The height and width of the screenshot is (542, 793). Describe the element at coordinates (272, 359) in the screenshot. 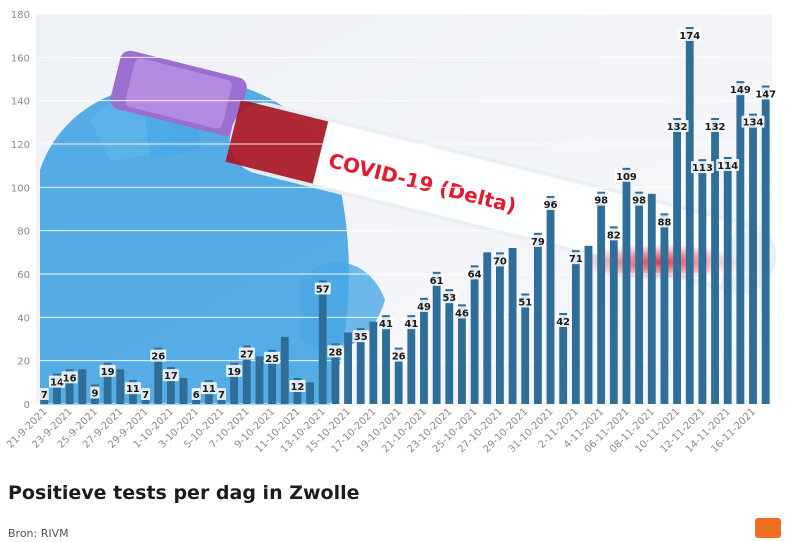

I see `data-label-text: 25` at that location.